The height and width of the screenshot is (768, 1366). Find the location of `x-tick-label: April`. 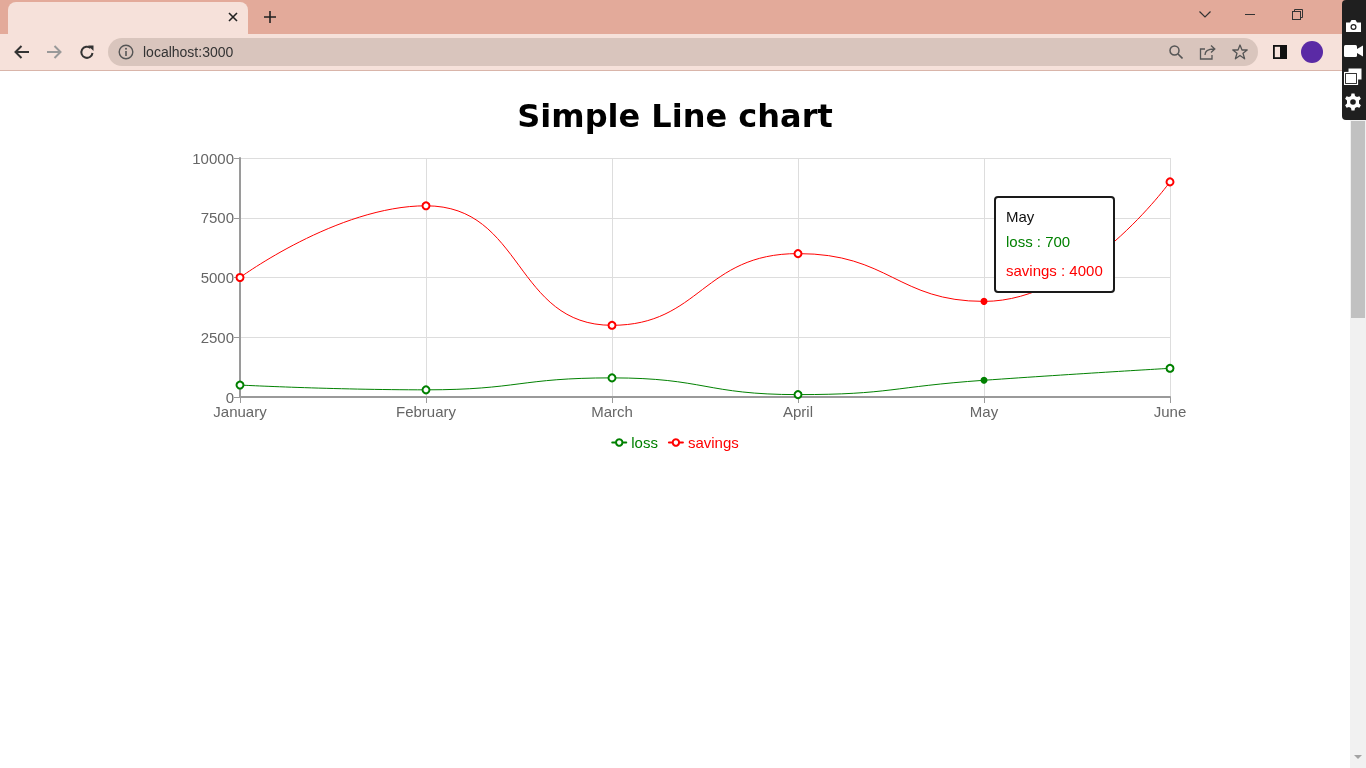

x-tick-label: April is located at coordinates (798, 411).